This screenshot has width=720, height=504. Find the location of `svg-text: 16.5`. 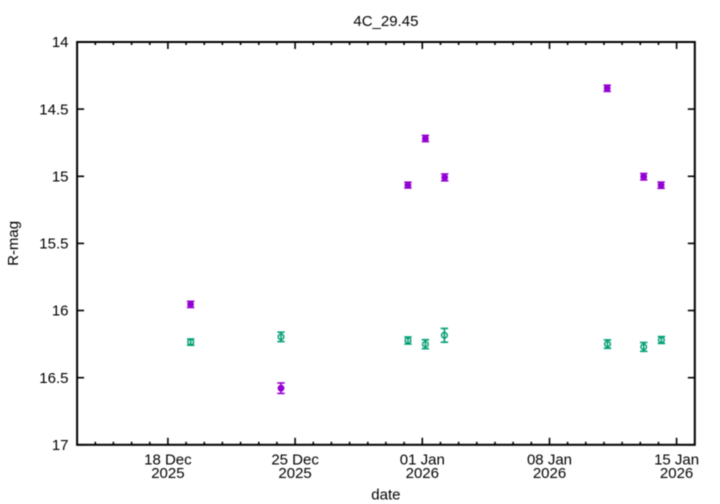

svg-text: 16.5 is located at coordinates (53, 378).